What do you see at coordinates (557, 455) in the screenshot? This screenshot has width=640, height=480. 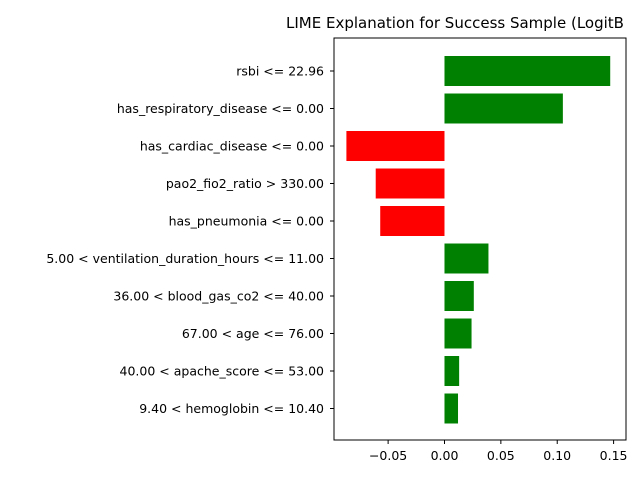 I see `x-tick-label: 0.10` at bounding box center [557, 455].